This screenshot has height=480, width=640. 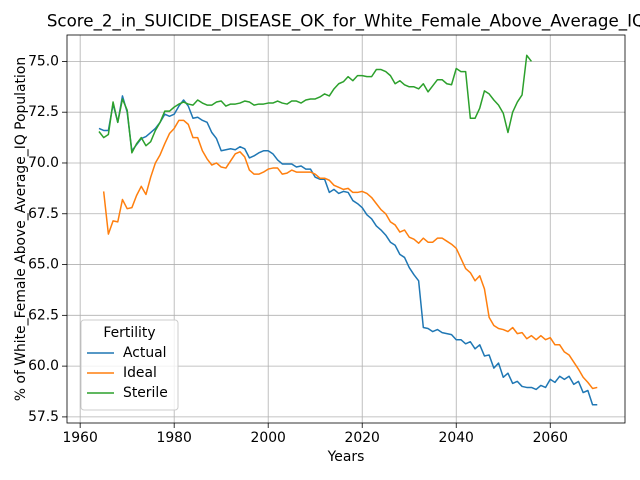 I want to click on legend-box, so click(x=129, y=365).